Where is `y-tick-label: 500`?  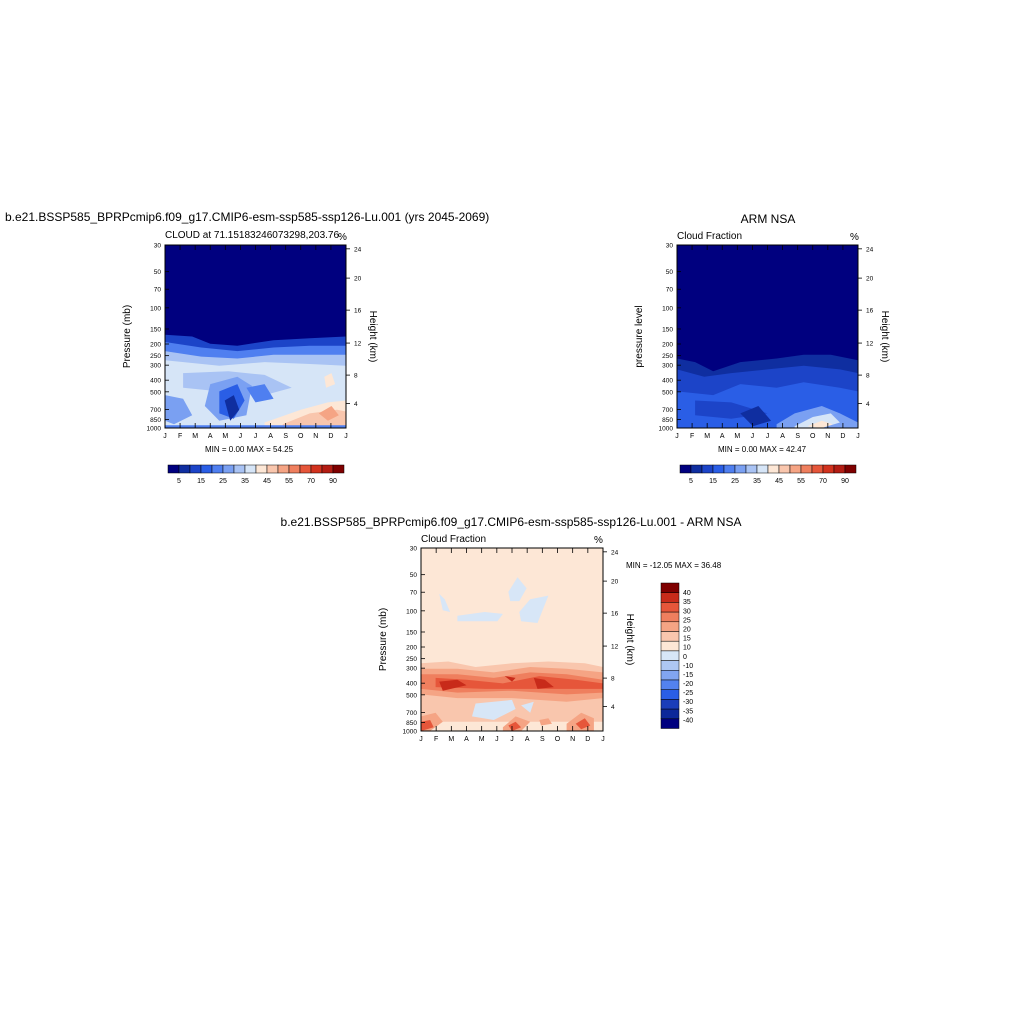
y-tick-label: 500 is located at coordinates (155, 392).